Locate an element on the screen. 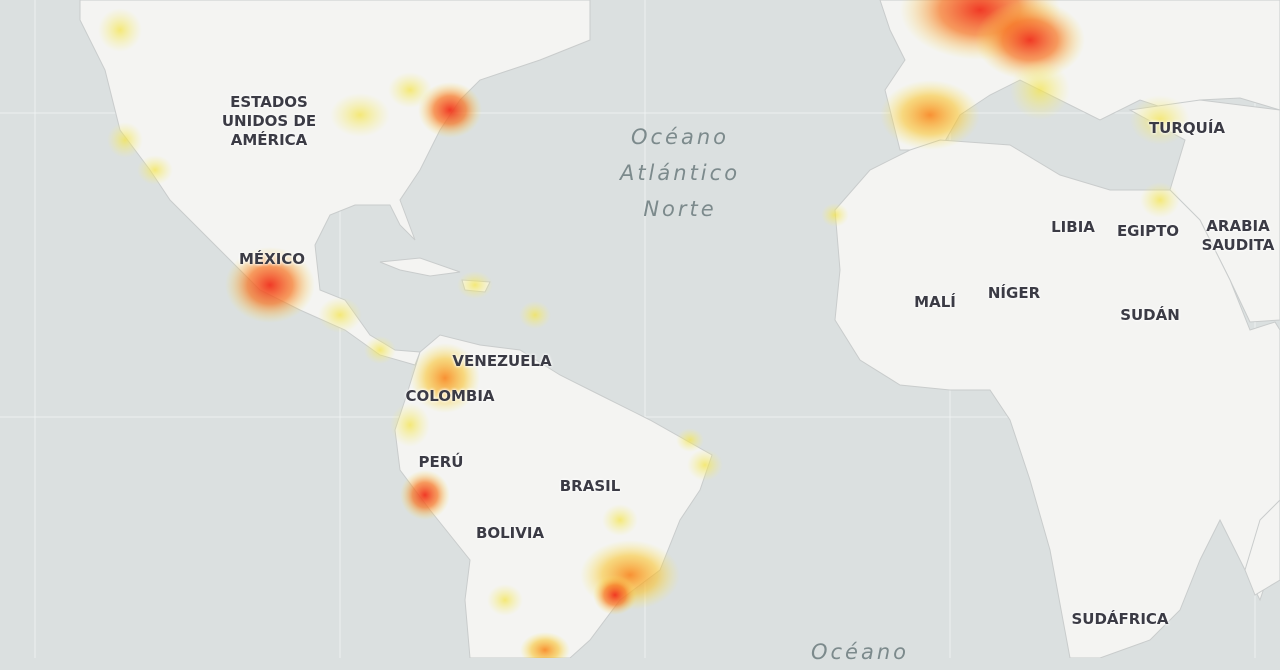 The width and height of the screenshot is (1280, 670). label-niger: NÍGER is located at coordinates (1014, 293).